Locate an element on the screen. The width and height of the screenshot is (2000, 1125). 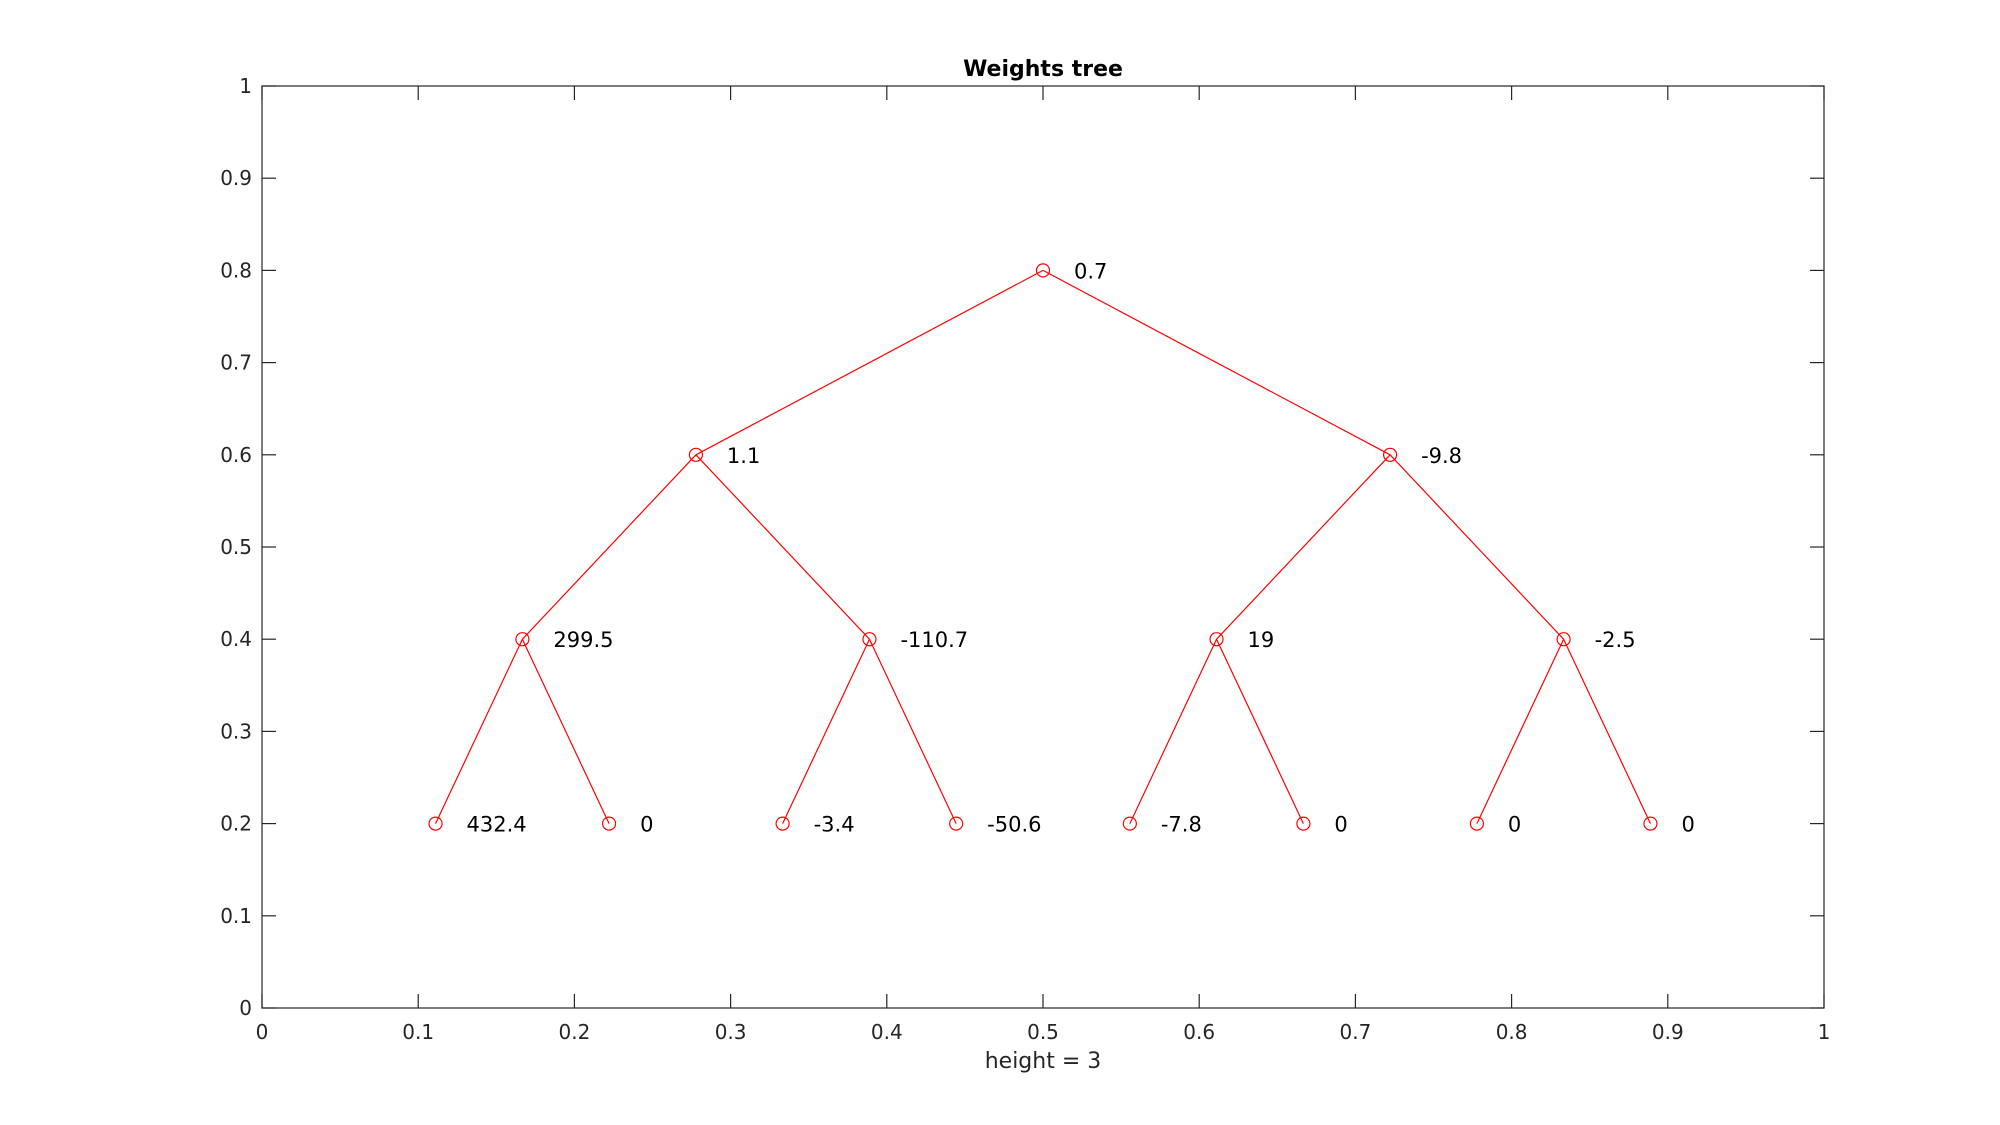
y-tick-label: 0.7 is located at coordinates (236, 363).